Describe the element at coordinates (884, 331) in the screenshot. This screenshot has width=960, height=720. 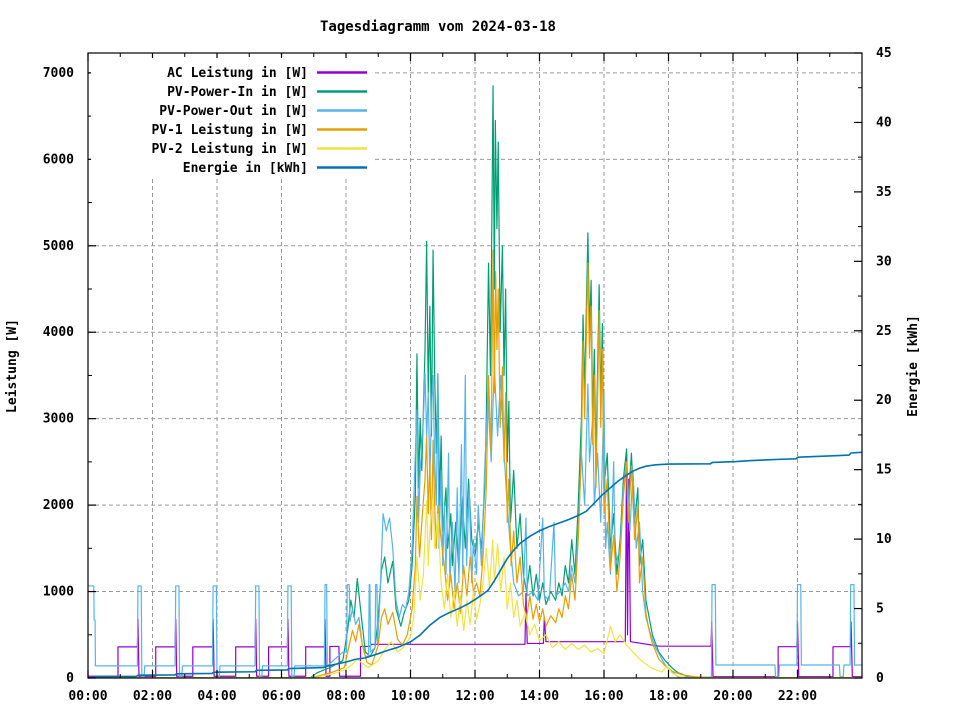
I see `y-right-tick-label: 25` at that location.